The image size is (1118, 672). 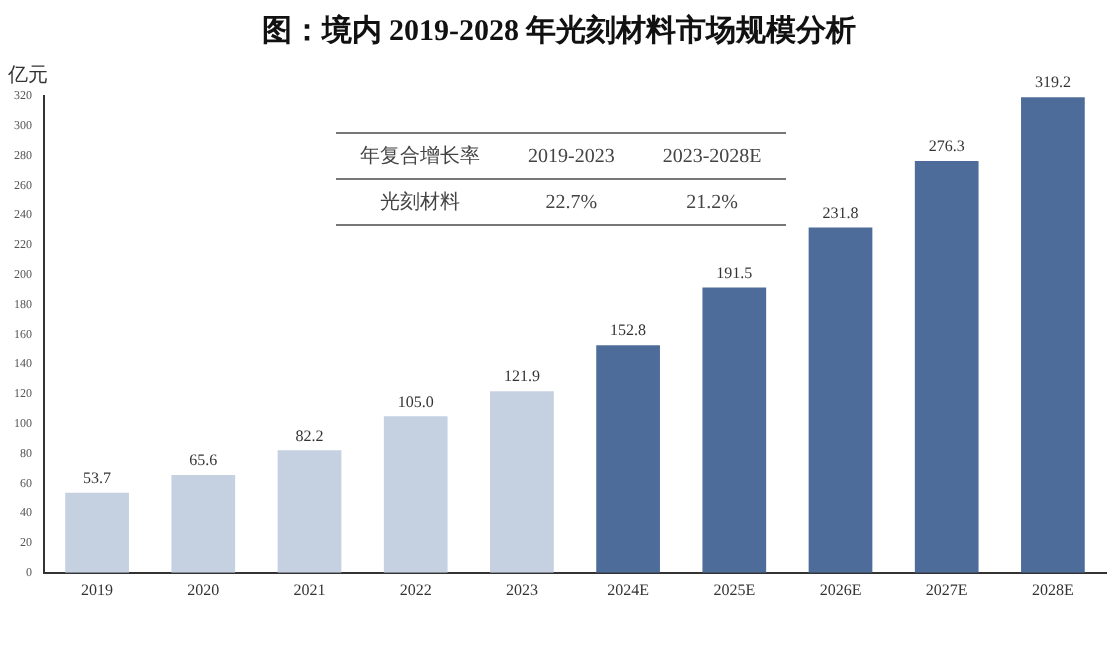 What do you see at coordinates (946, 589) in the screenshot?
I see `x-tick-label: 2027E` at bounding box center [946, 589].